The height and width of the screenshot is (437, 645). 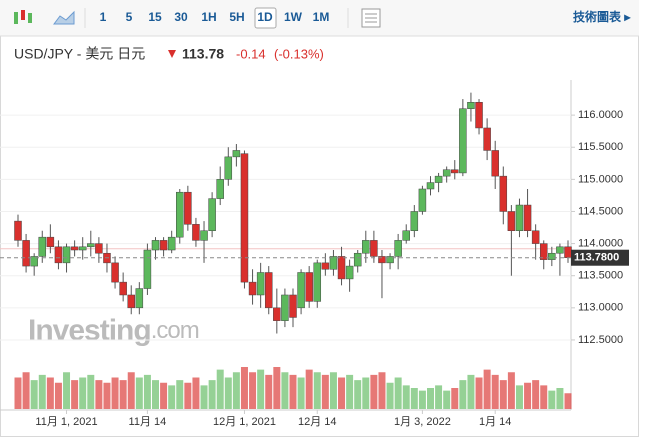 What do you see at coordinates (251, 53) in the screenshot?
I see `change: -0.14` at bounding box center [251, 53].